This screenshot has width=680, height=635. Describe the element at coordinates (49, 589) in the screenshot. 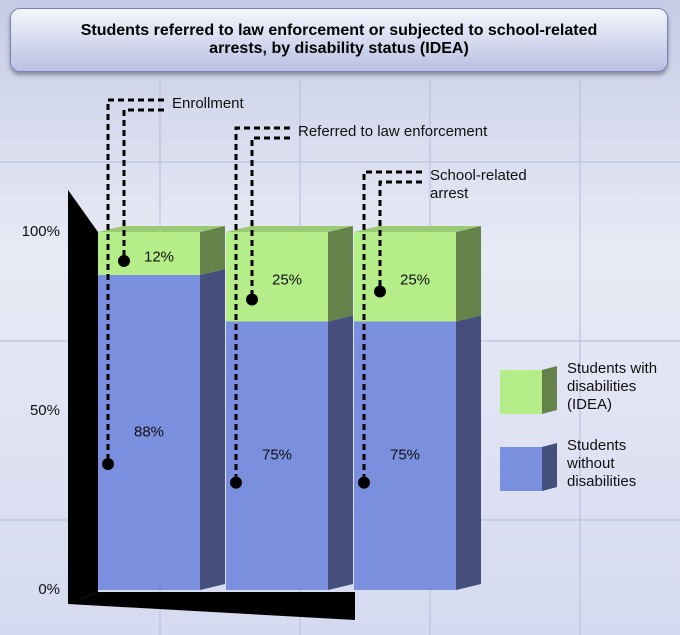

I see `y-tick-label: 0%` at that location.